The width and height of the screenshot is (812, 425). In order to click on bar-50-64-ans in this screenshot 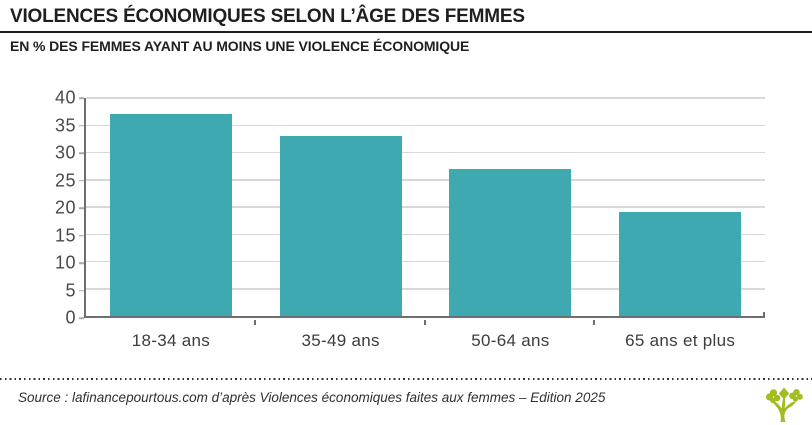, I will do `click(510, 242)`.